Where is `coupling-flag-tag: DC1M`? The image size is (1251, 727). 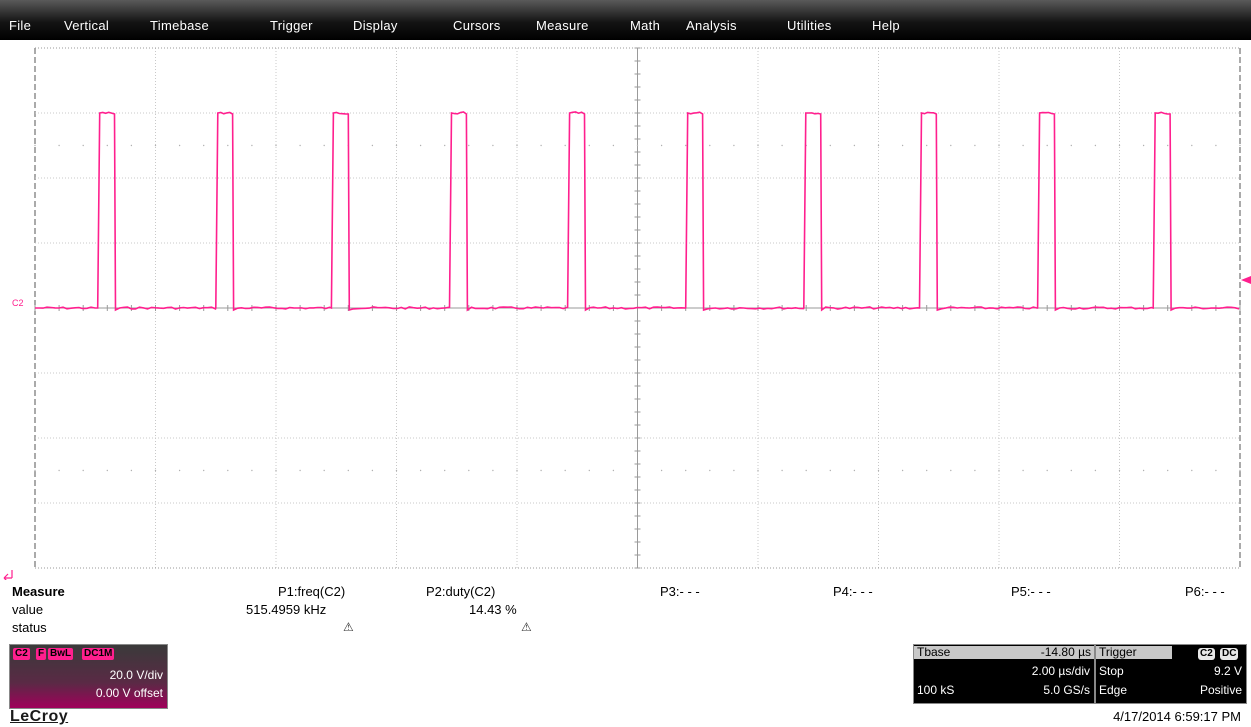 coupling-flag-tag: DC1M is located at coordinates (98, 654).